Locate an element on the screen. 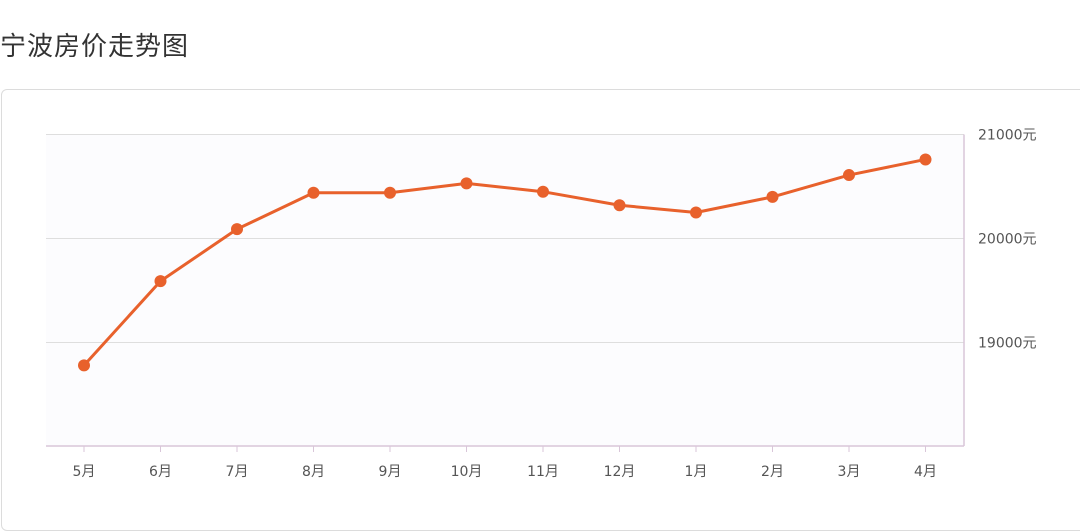 This screenshot has height=531, width=1080. y-tick-label: 20000元 is located at coordinates (1007, 240).